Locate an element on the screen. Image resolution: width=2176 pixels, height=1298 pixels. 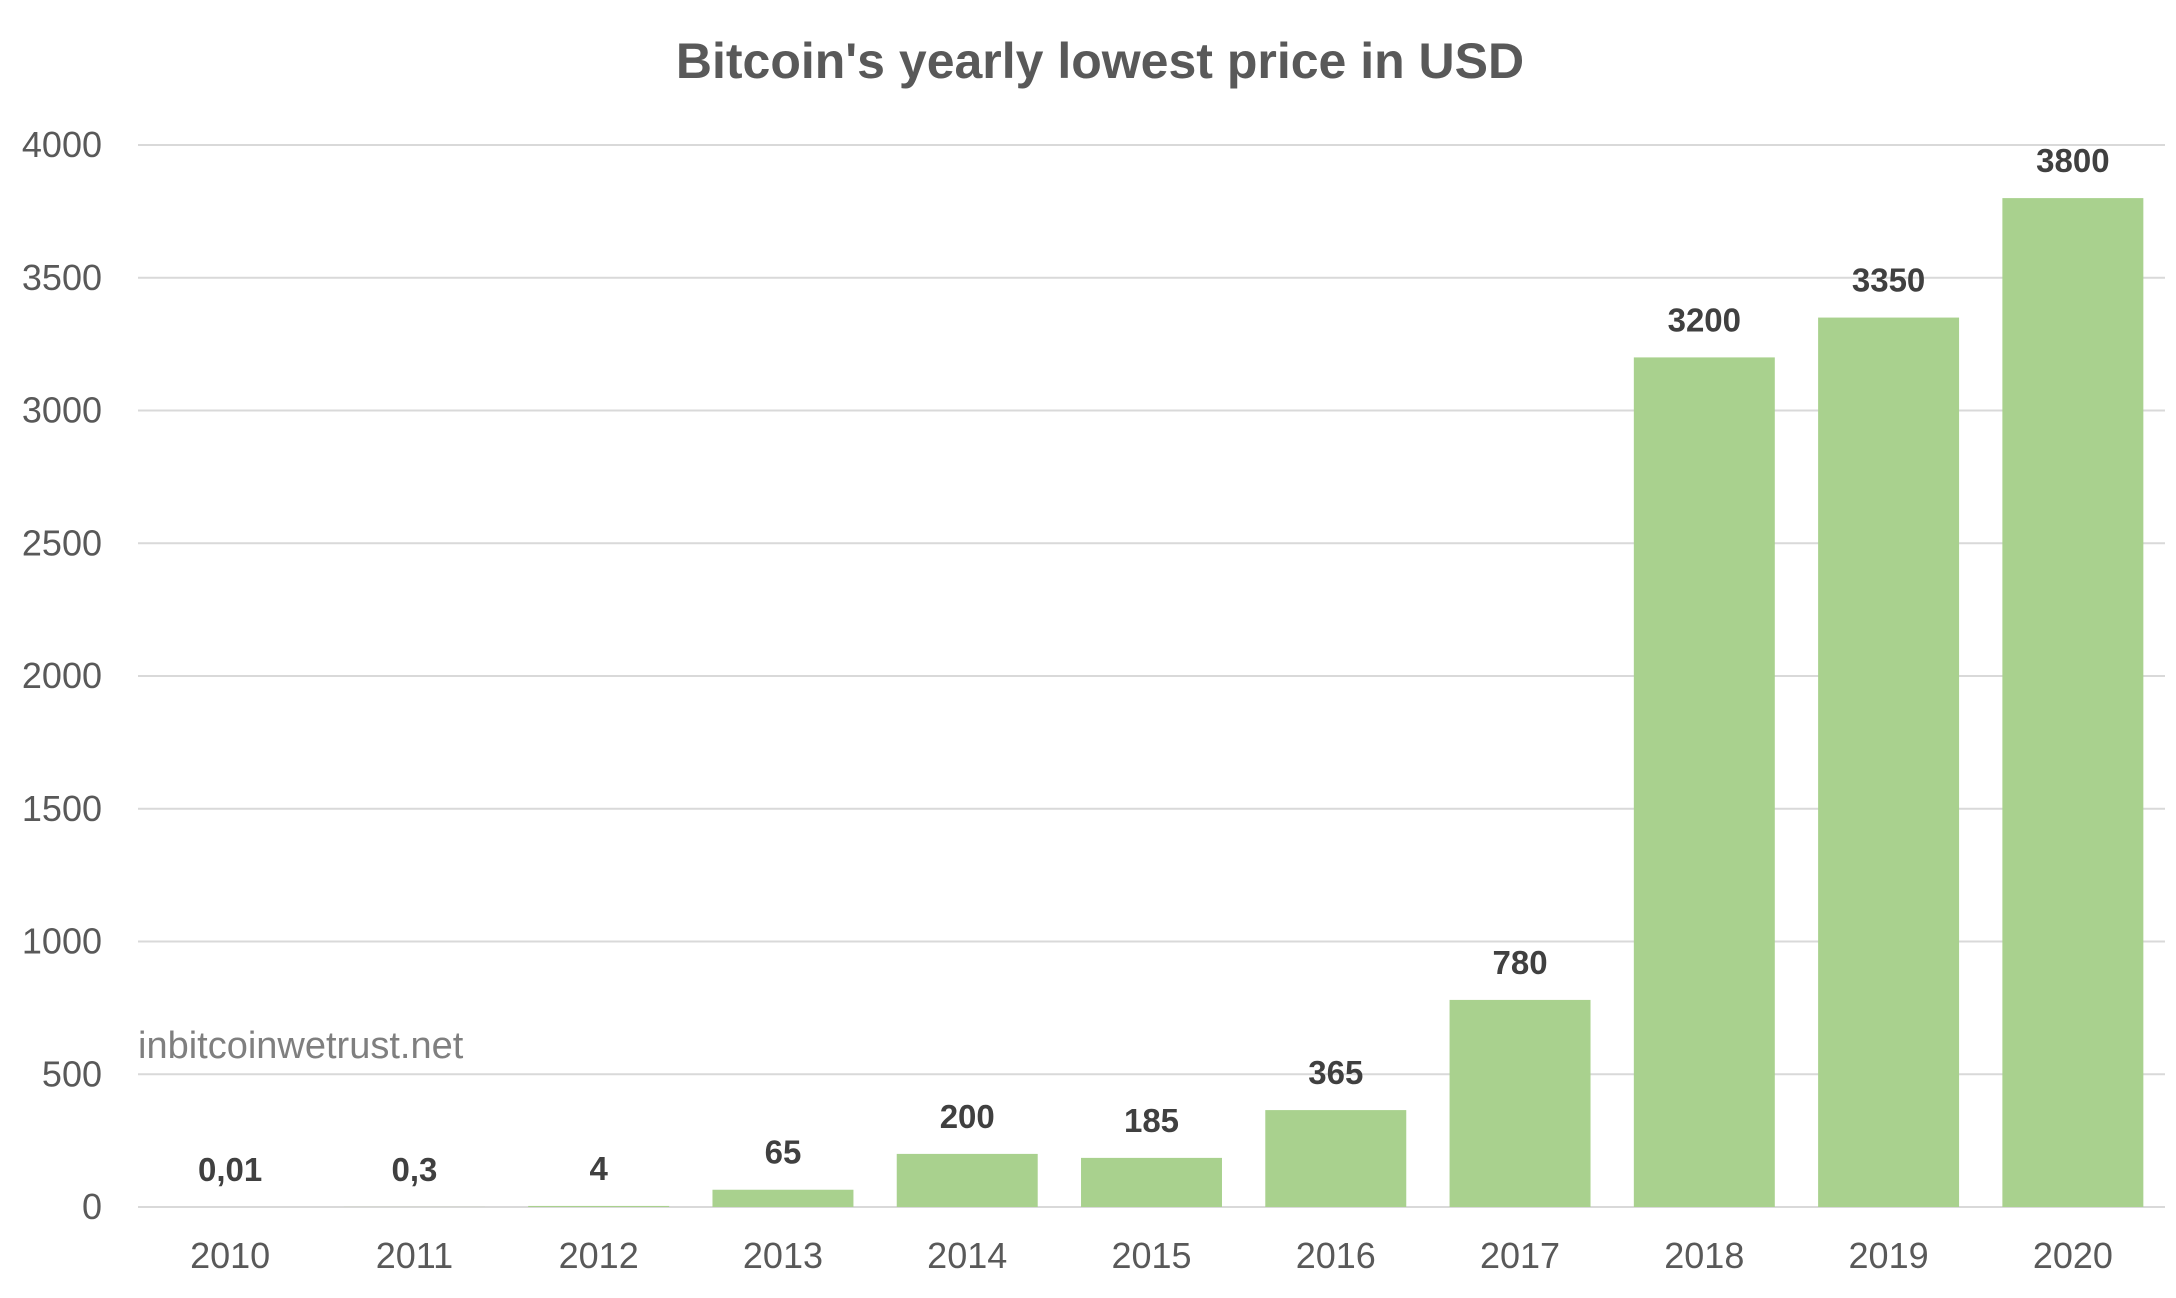
bar-2017 is located at coordinates (1520, 1103).